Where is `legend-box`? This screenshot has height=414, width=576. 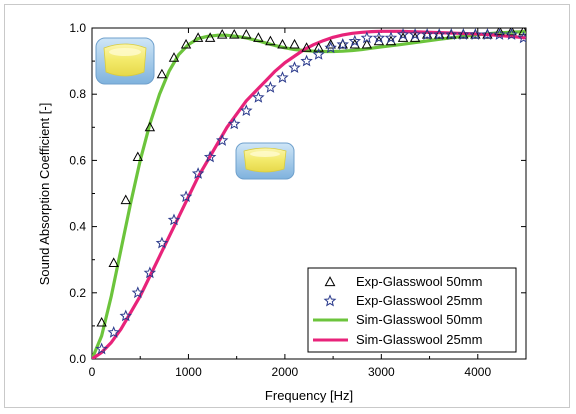
legend-box is located at coordinates (412, 310).